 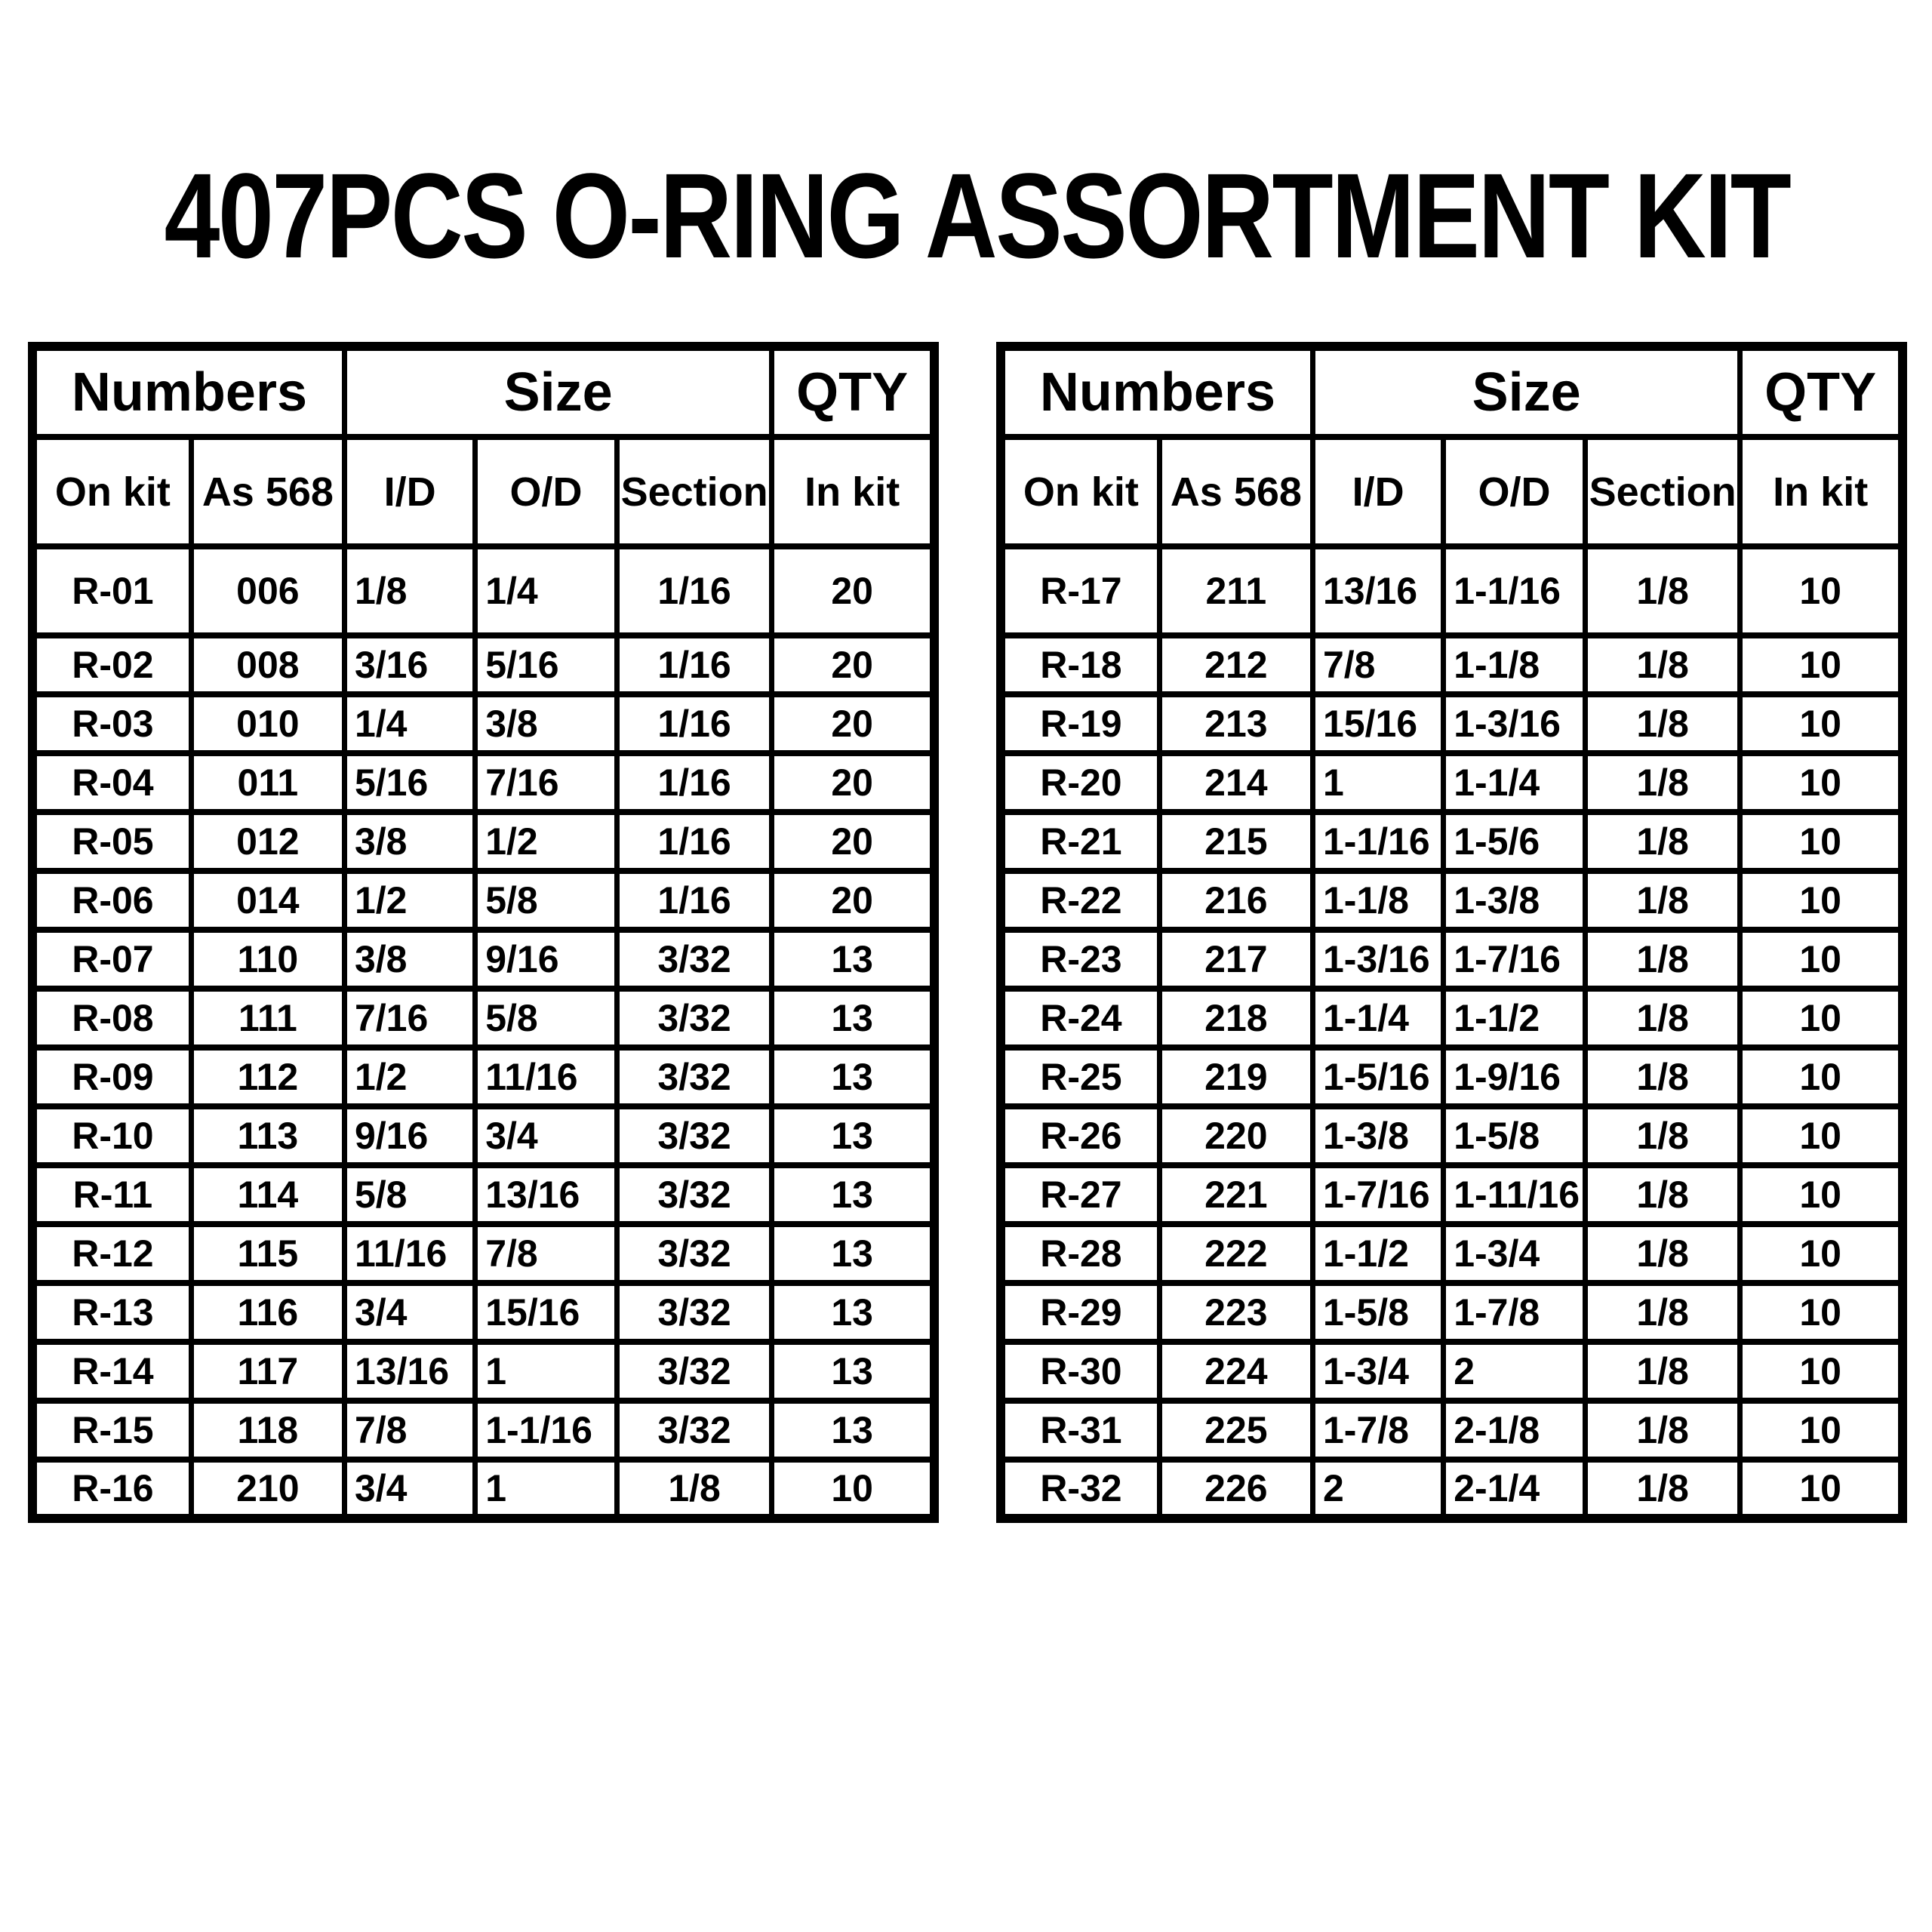 I want to click on col-header-on-kit: On kit, so click(x=1080, y=491).